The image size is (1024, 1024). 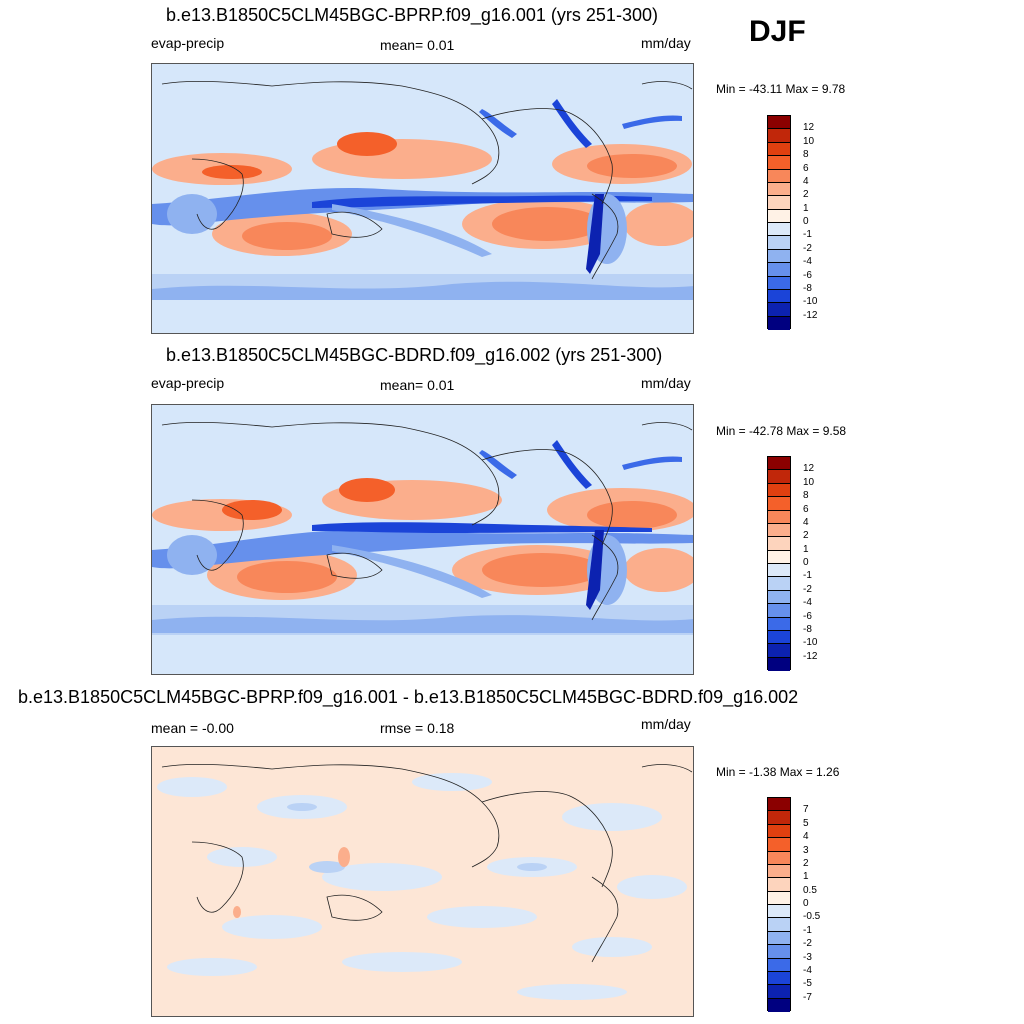 What do you see at coordinates (422, 198) in the screenshot?
I see `panel1-map` at bounding box center [422, 198].